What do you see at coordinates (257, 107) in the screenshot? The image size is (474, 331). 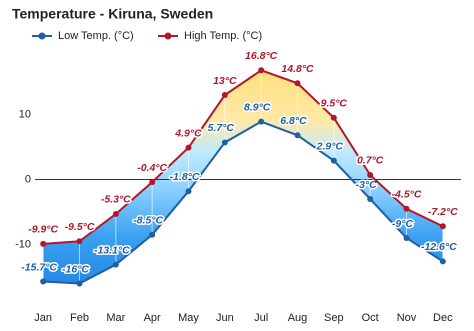 I see `value-label: 8.9°C` at bounding box center [257, 107].